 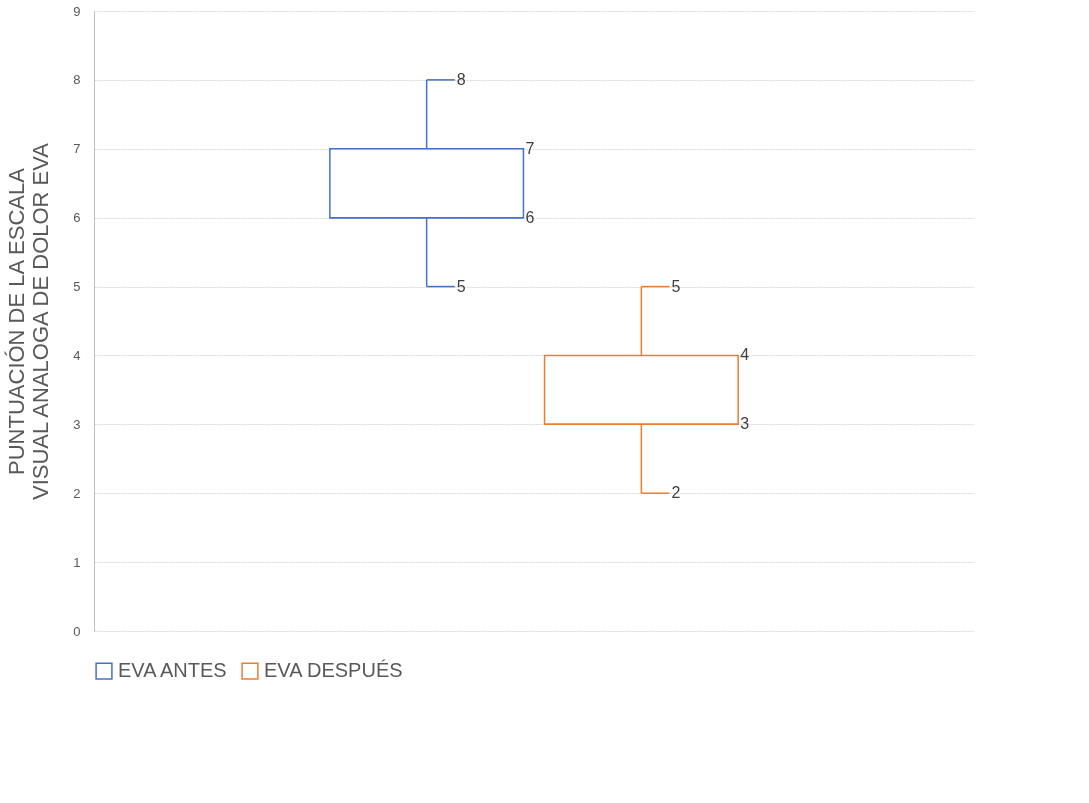 I want to click on y-tick-label: 8, so click(x=77, y=80).